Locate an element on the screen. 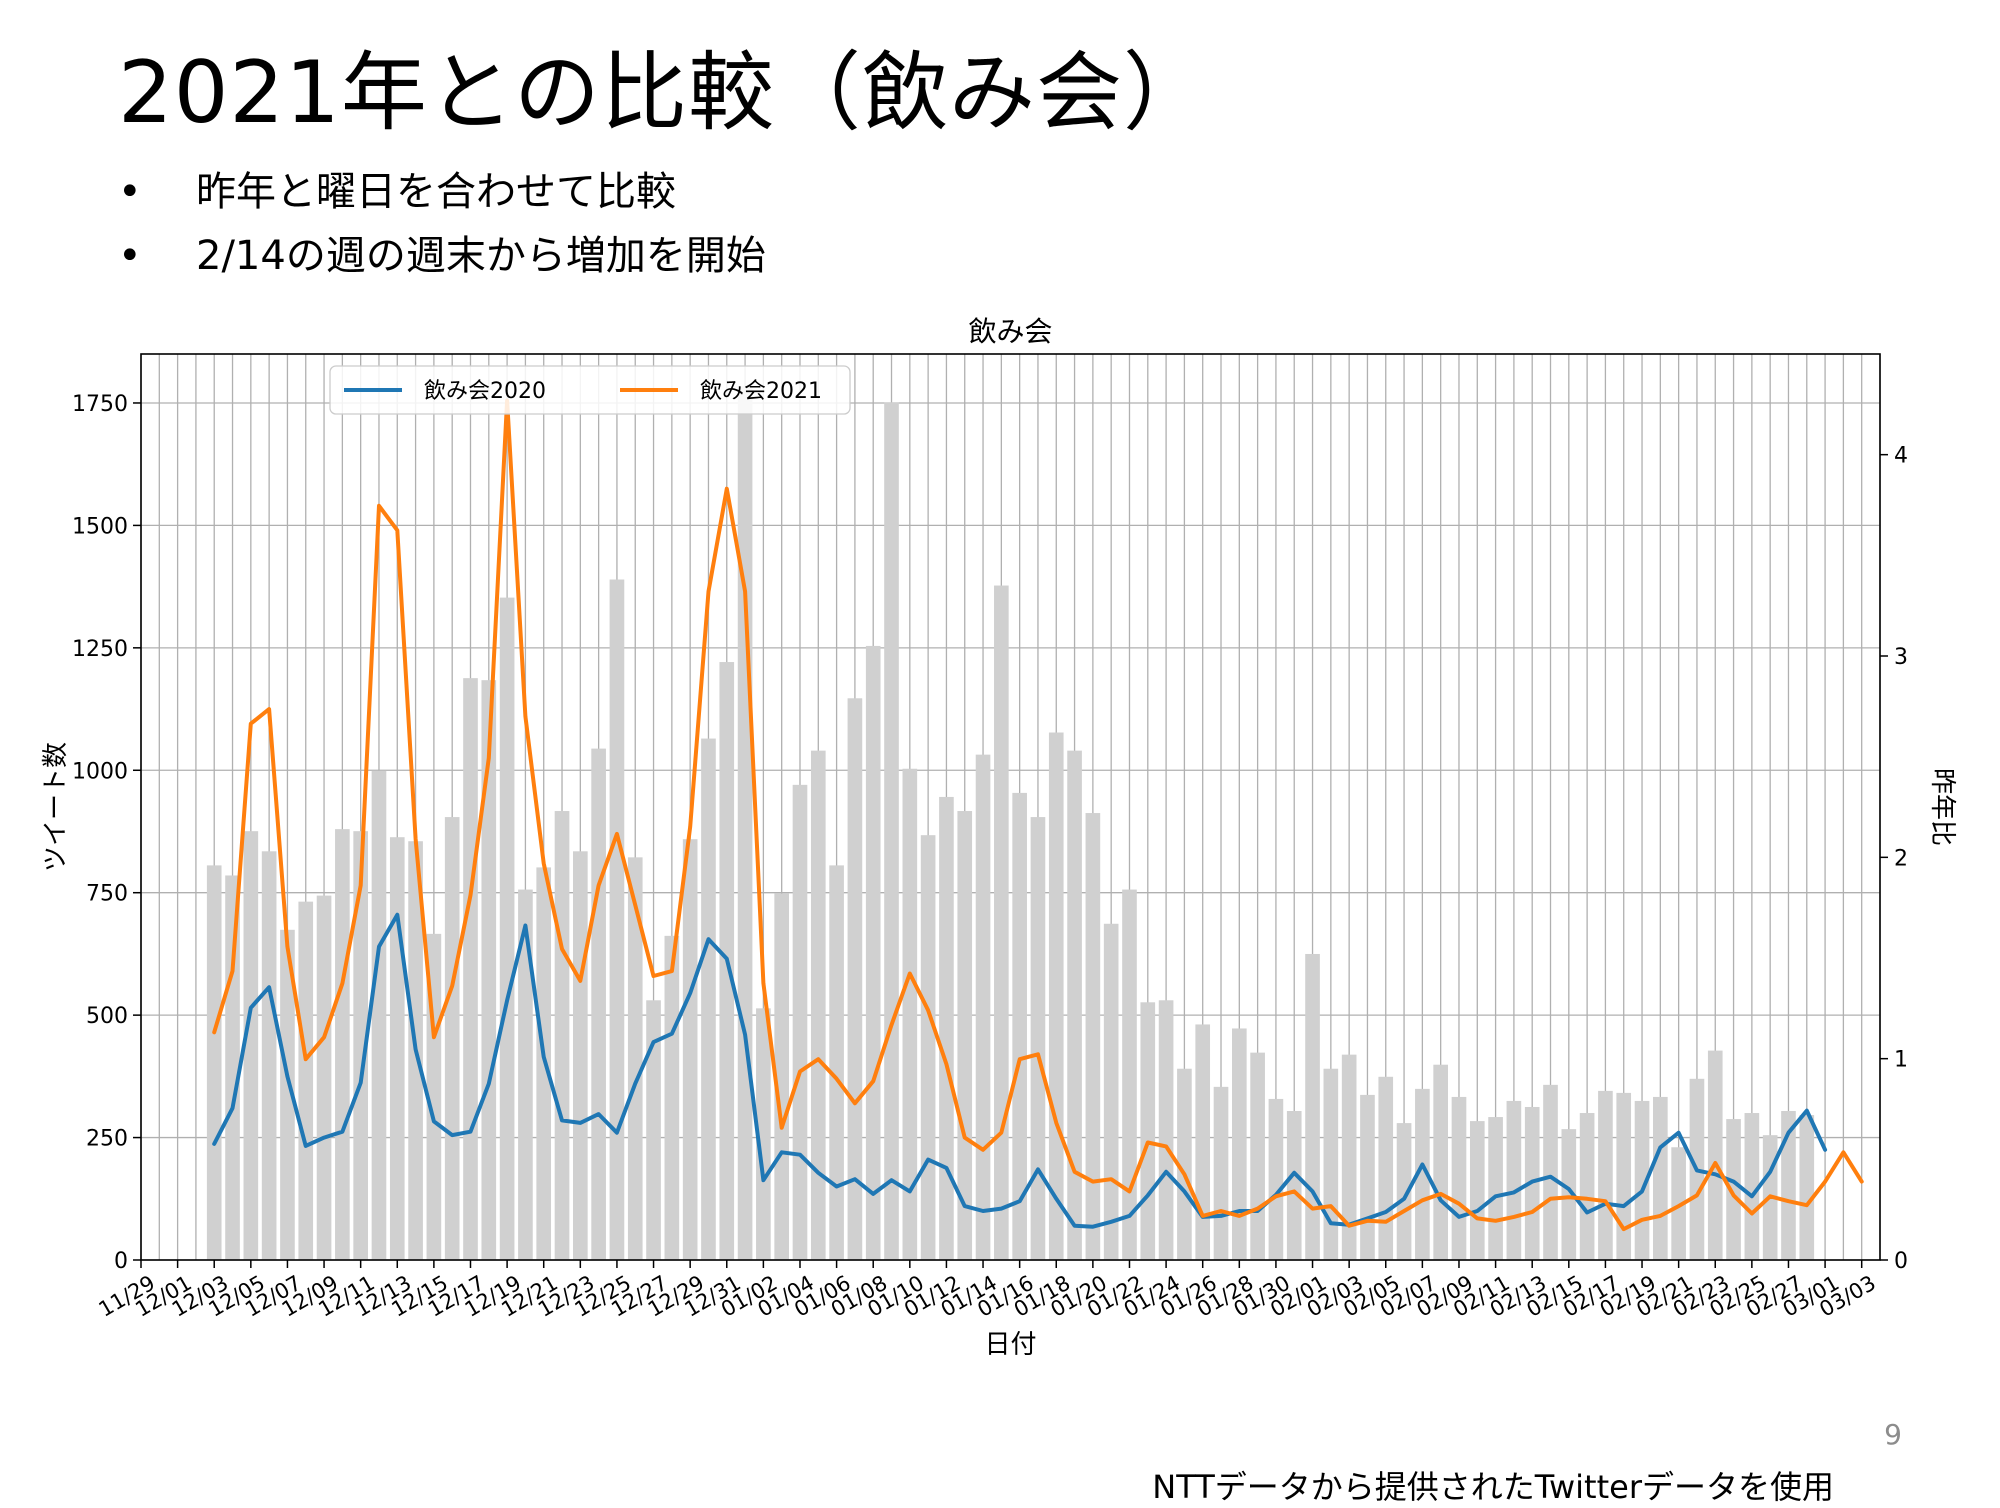 The height and width of the screenshot is (1508, 2000). y-left-tick-label: 1500 is located at coordinates (100, 526).